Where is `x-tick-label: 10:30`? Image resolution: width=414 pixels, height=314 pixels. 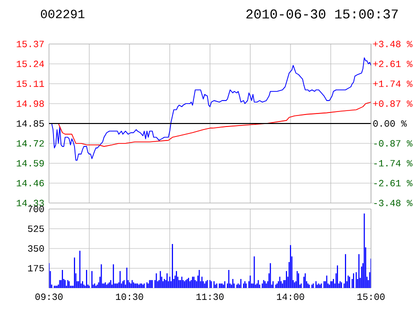
x-tick-label: 10:30 is located at coordinates (130, 297).